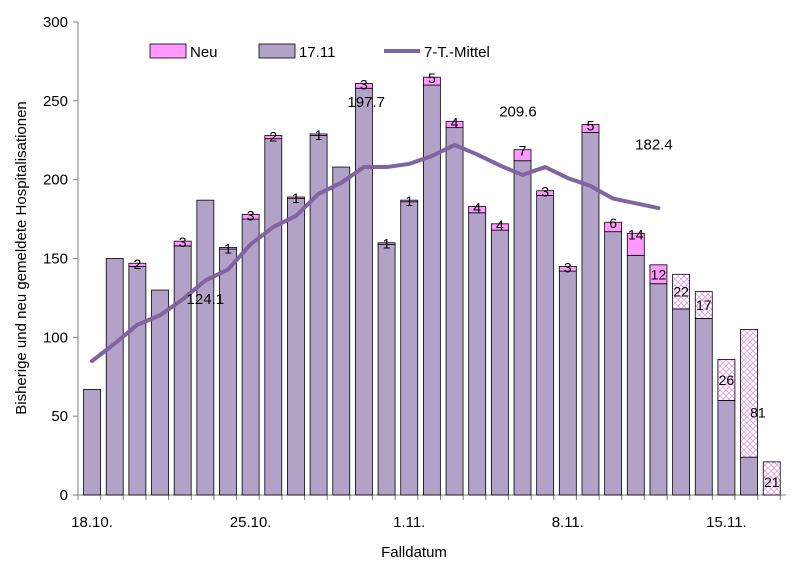  I want to click on new-value-label: 26, so click(727, 380).